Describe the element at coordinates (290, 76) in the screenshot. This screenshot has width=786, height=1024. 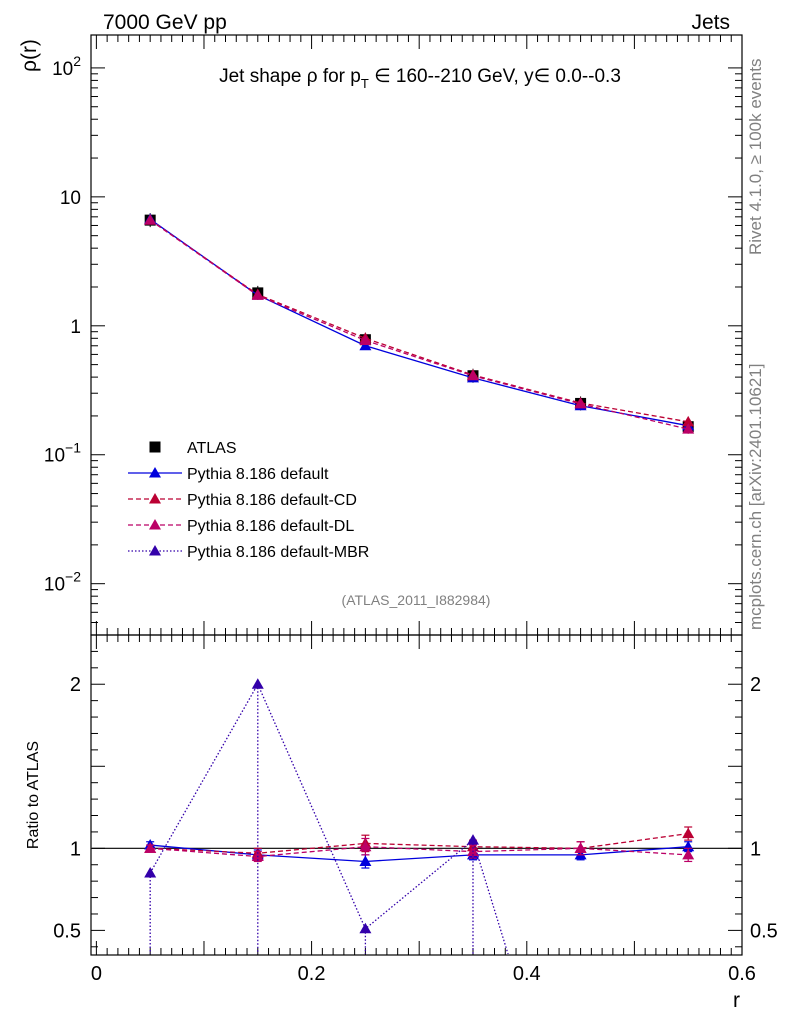
I see `main-title-prefix: Jet shape ρ for p` at that location.